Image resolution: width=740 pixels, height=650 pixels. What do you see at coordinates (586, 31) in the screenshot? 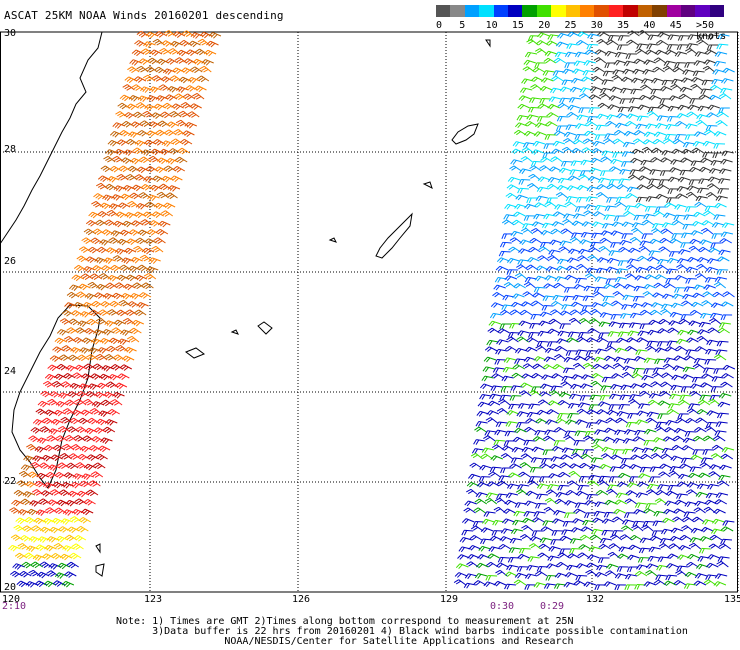
I see `legend-ticks: 0 5 10 15 20 25 30 35 40 45 >50 knots` at bounding box center [586, 31].